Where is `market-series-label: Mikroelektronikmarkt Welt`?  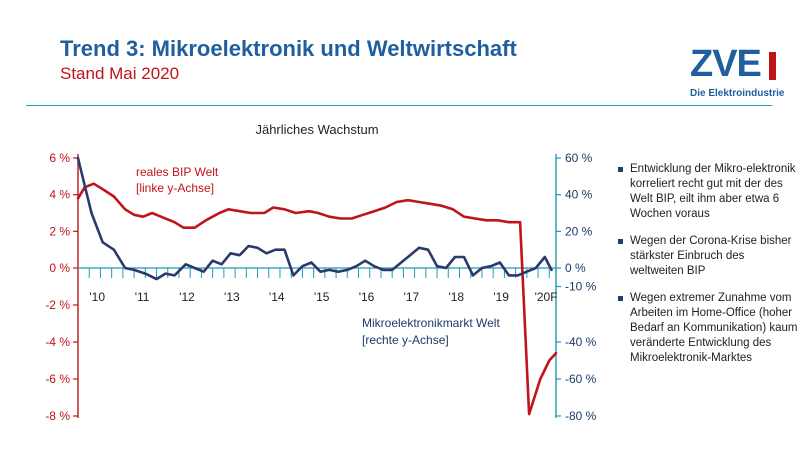 market-series-label: Mikroelektronikmarkt Welt is located at coordinates (431, 323).